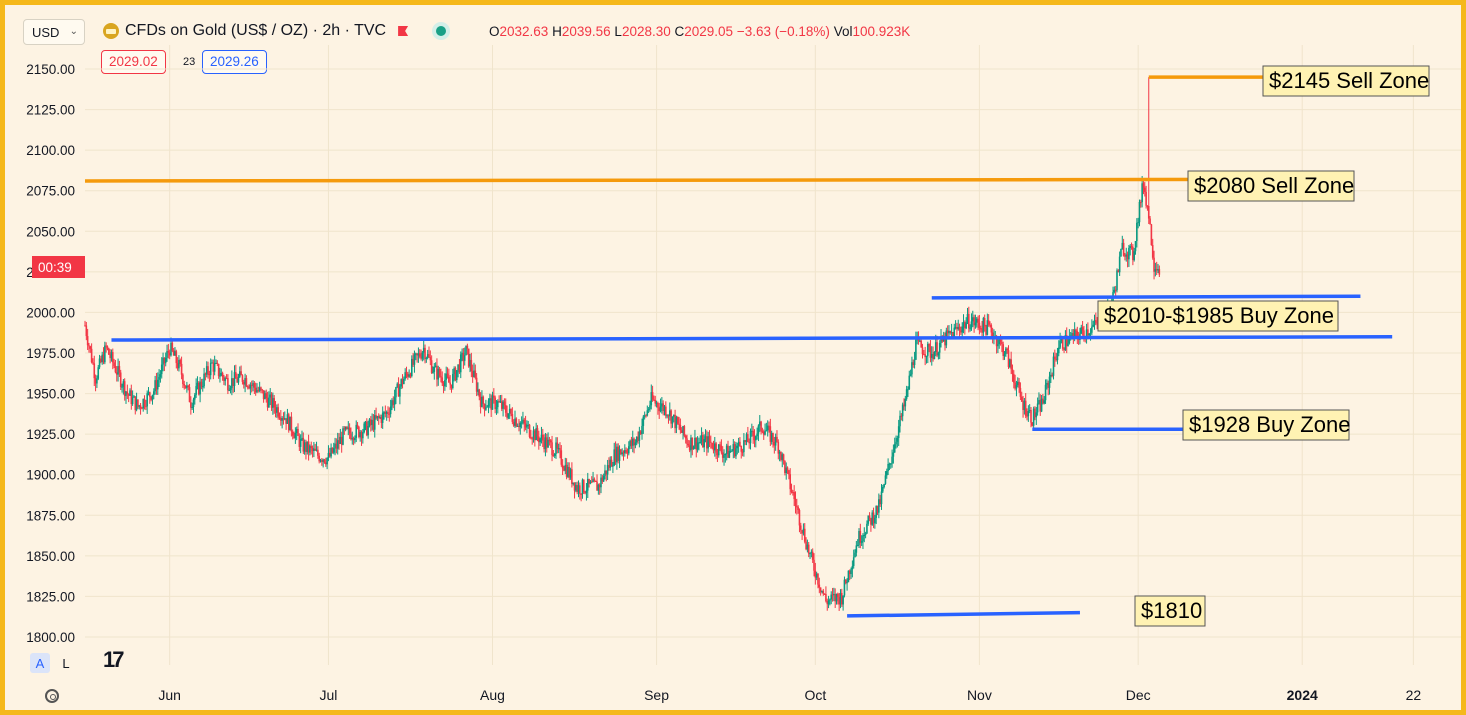  Describe the element at coordinates (1138, 695) in the screenshot. I see `x-tick-label: Dec` at that location.